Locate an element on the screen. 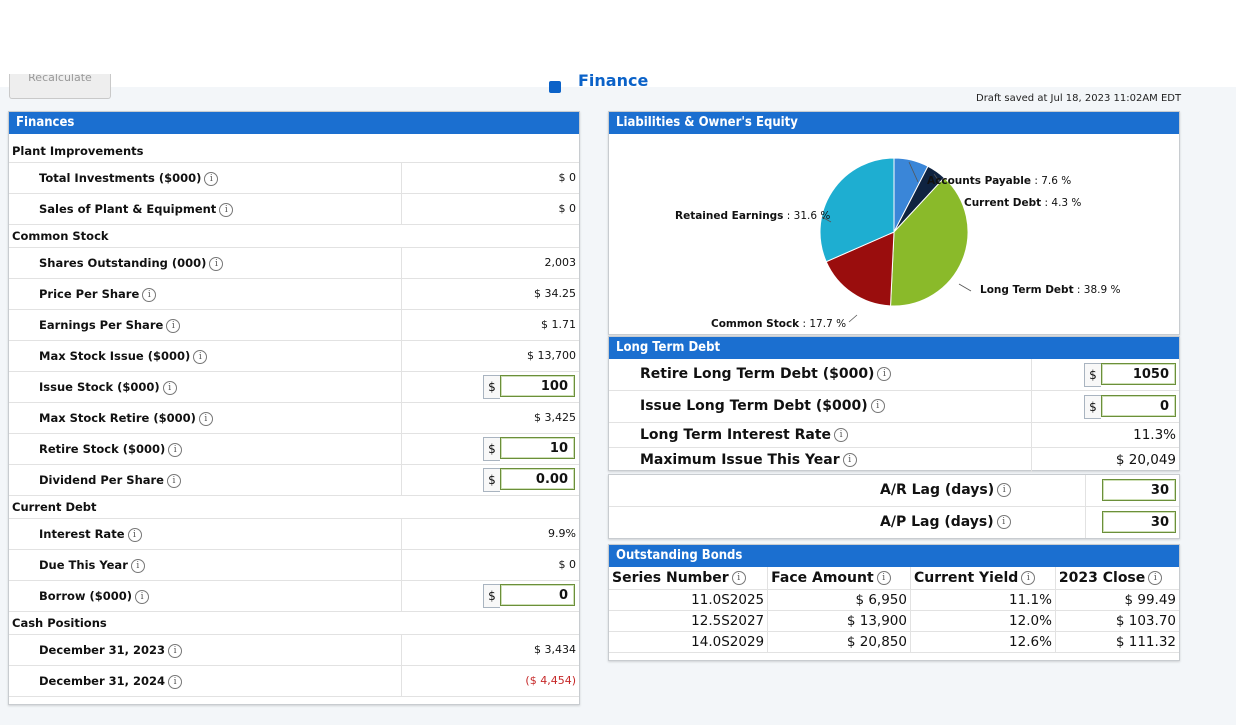 The image size is (1236, 725). issue-ltd-label: Issue Long Term Debt ($000) is located at coordinates (754, 406).